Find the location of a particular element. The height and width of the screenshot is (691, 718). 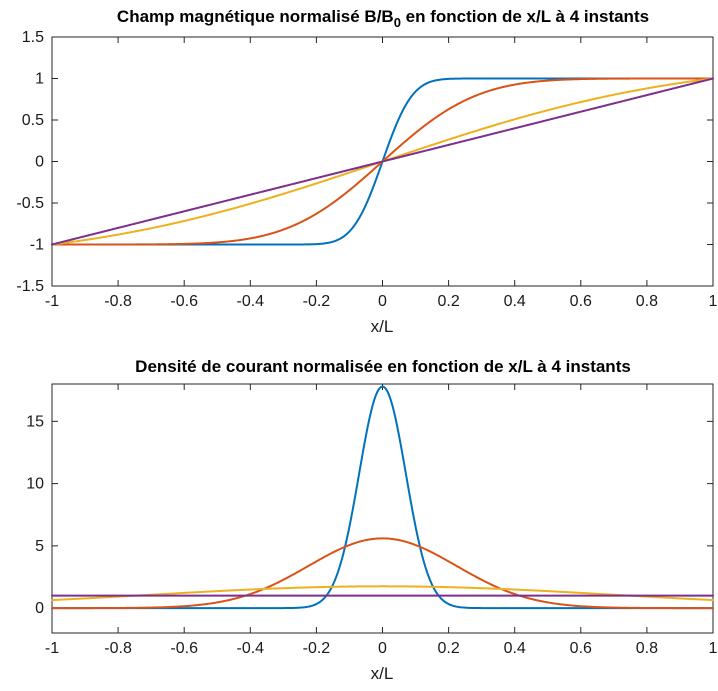

y-tick-label: 1 is located at coordinates (39, 79).